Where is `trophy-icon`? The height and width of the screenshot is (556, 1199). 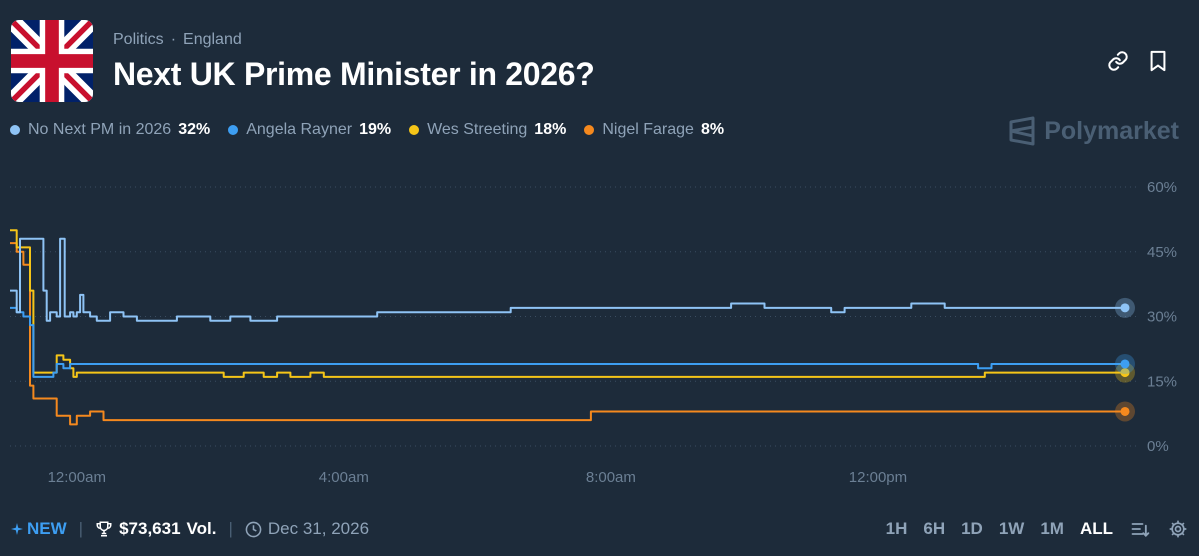 trophy-icon is located at coordinates (104, 529).